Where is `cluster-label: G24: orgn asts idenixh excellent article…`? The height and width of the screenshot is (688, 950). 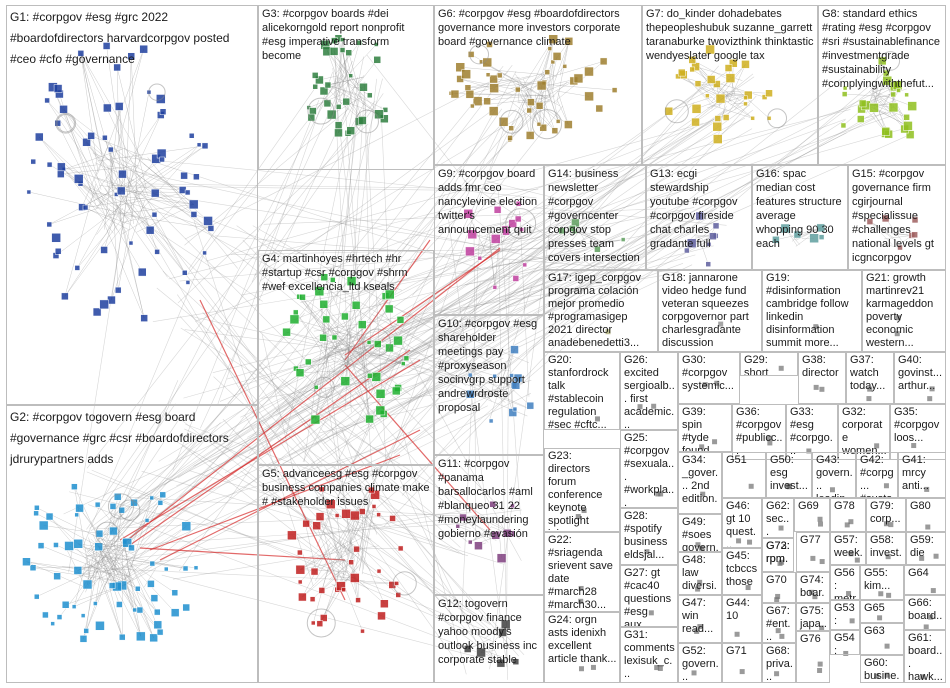
cluster-label: G24: orgn asts idenixh excellent article… is located at coordinates (582, 639).